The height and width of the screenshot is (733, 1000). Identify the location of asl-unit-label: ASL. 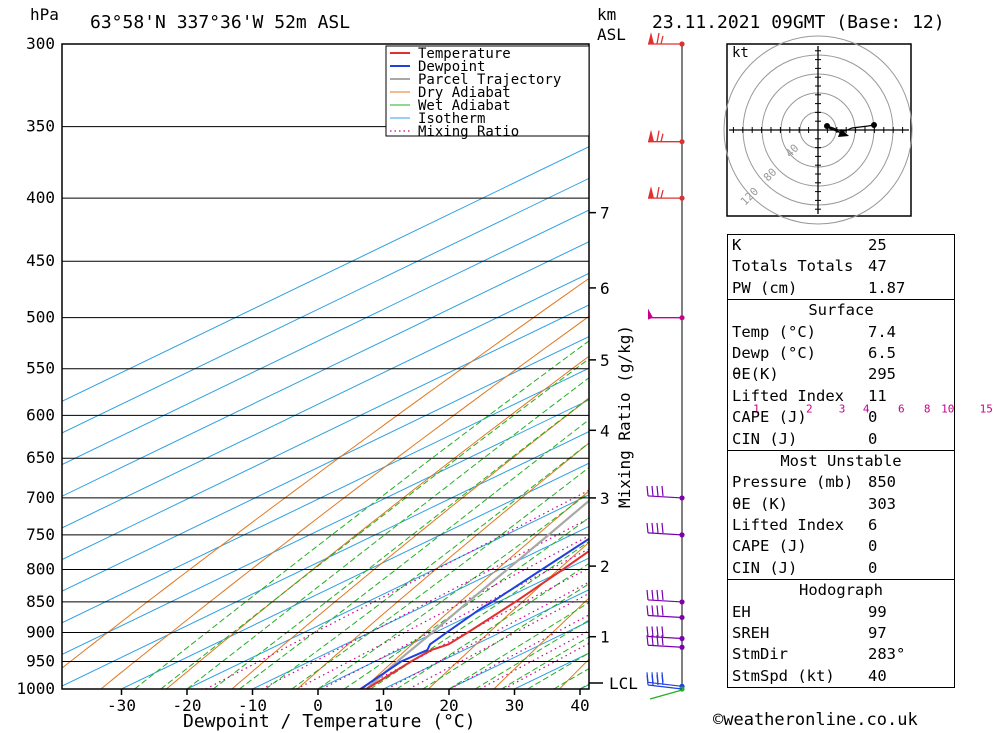
(611, 34).